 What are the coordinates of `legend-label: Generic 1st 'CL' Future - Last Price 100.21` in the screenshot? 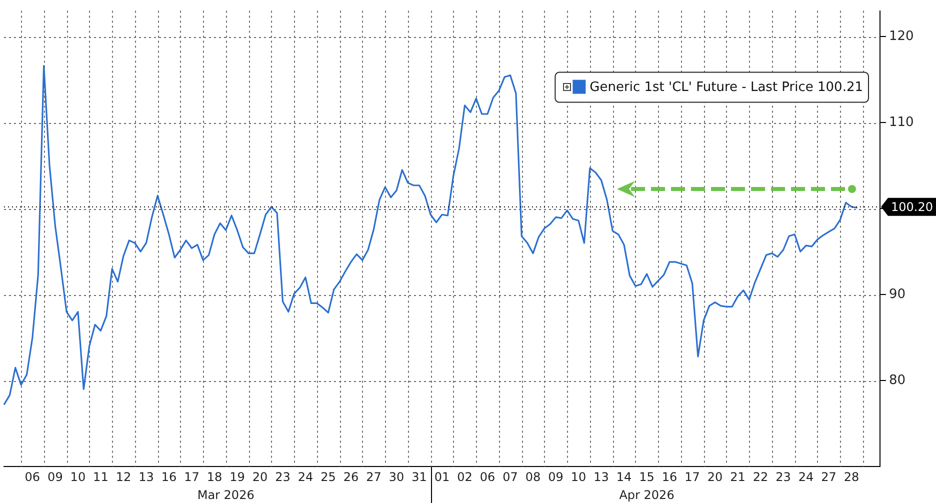 It's located at (727, 88).